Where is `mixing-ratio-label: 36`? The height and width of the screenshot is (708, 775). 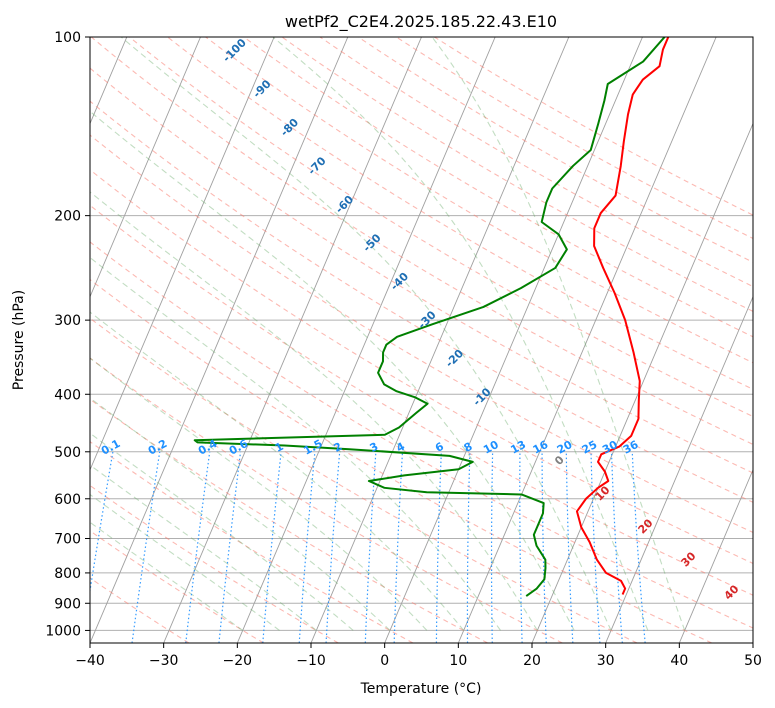 mixing-ratio-label: 36 is located at coordinates (631, 447).